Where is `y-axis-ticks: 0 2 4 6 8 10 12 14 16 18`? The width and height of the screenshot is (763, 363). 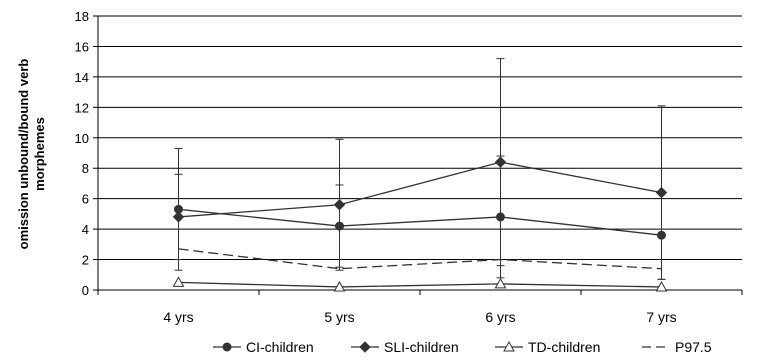 y-axis-ticks: 0 2 4 6 8 10 12 14 16 18 is located at coordinates (86, 153).